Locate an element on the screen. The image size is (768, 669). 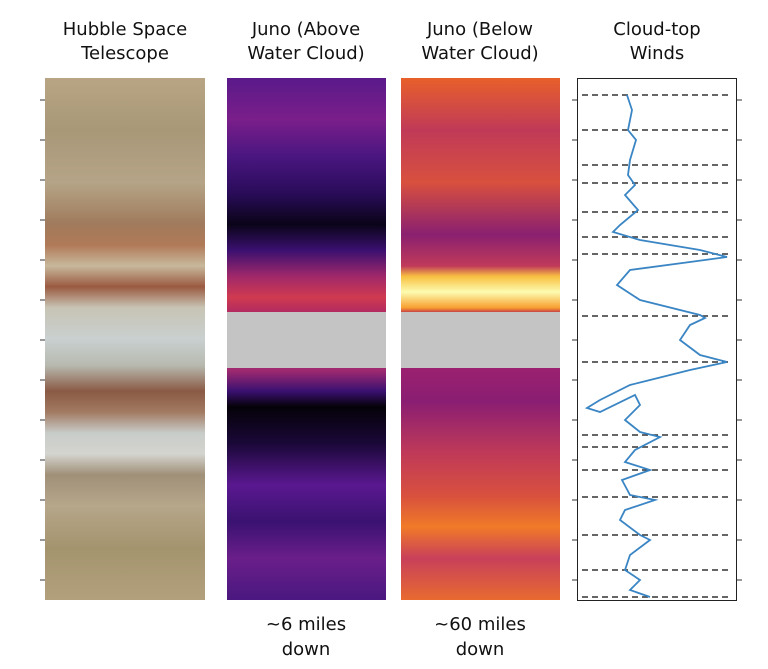
caption: ~60 miles is located at coordinates (480, 624).